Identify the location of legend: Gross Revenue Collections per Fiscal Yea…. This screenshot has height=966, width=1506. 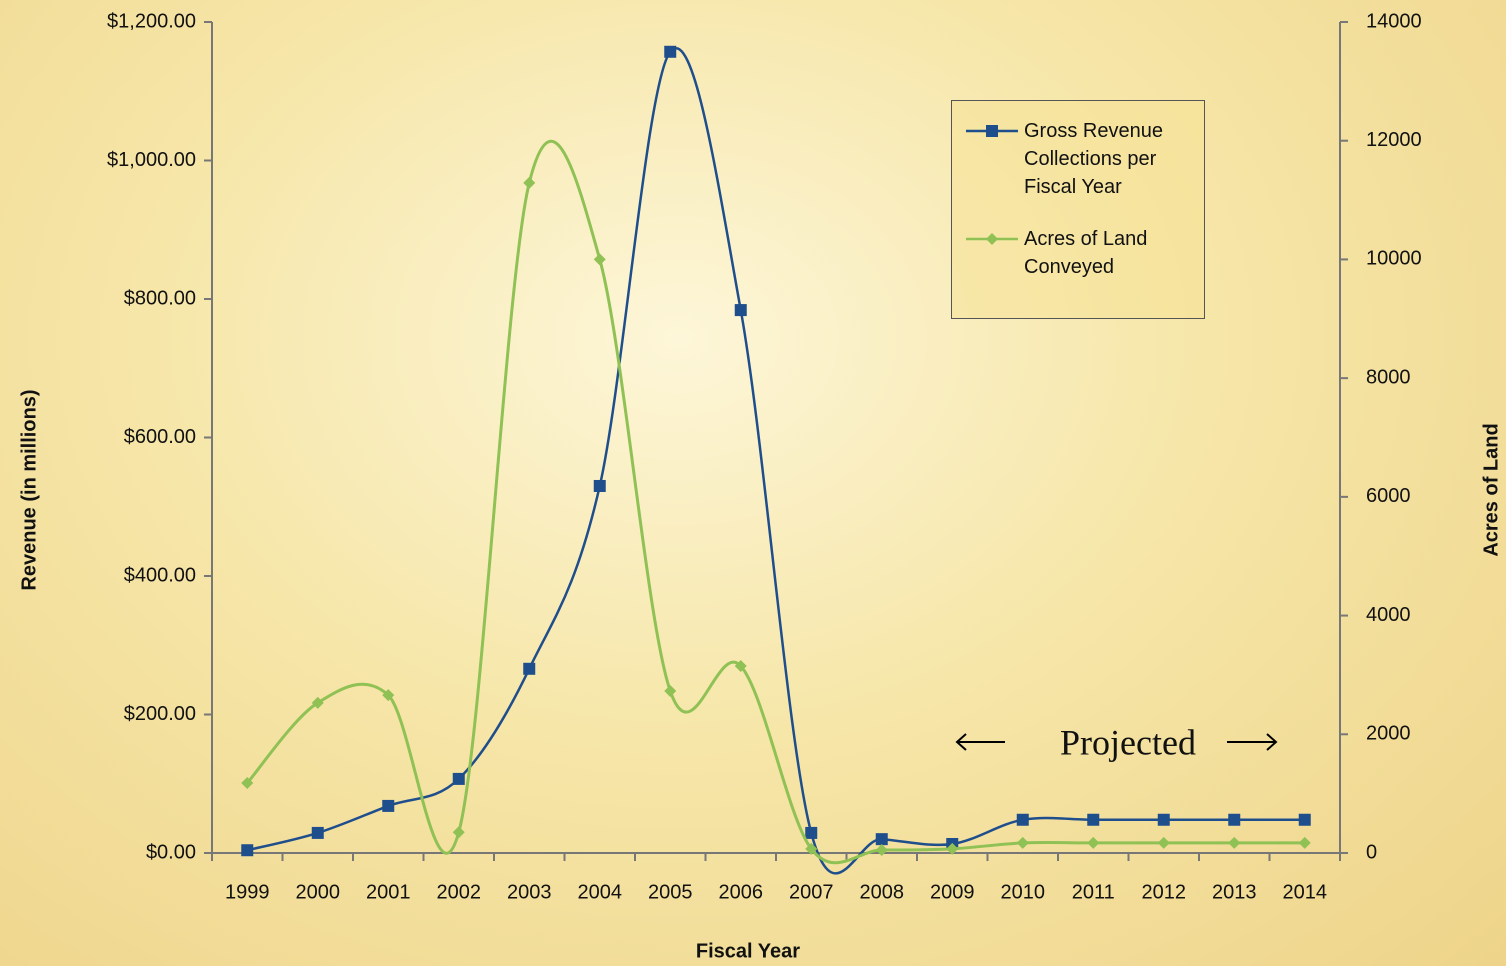
(1078, 209).